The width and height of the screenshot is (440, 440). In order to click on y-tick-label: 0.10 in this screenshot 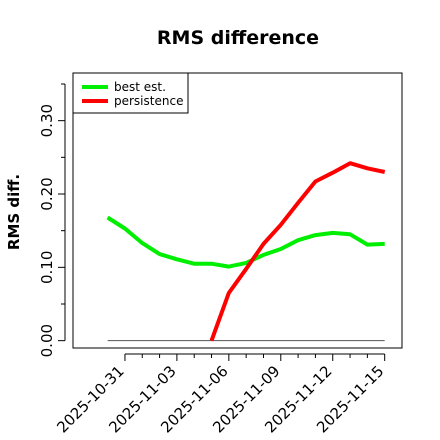, I will do `click(47, 267)`.